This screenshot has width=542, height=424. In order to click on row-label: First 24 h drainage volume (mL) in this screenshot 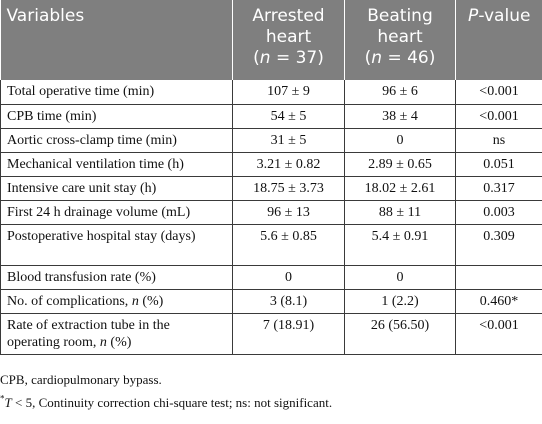, I will do `click(116, 212)`.